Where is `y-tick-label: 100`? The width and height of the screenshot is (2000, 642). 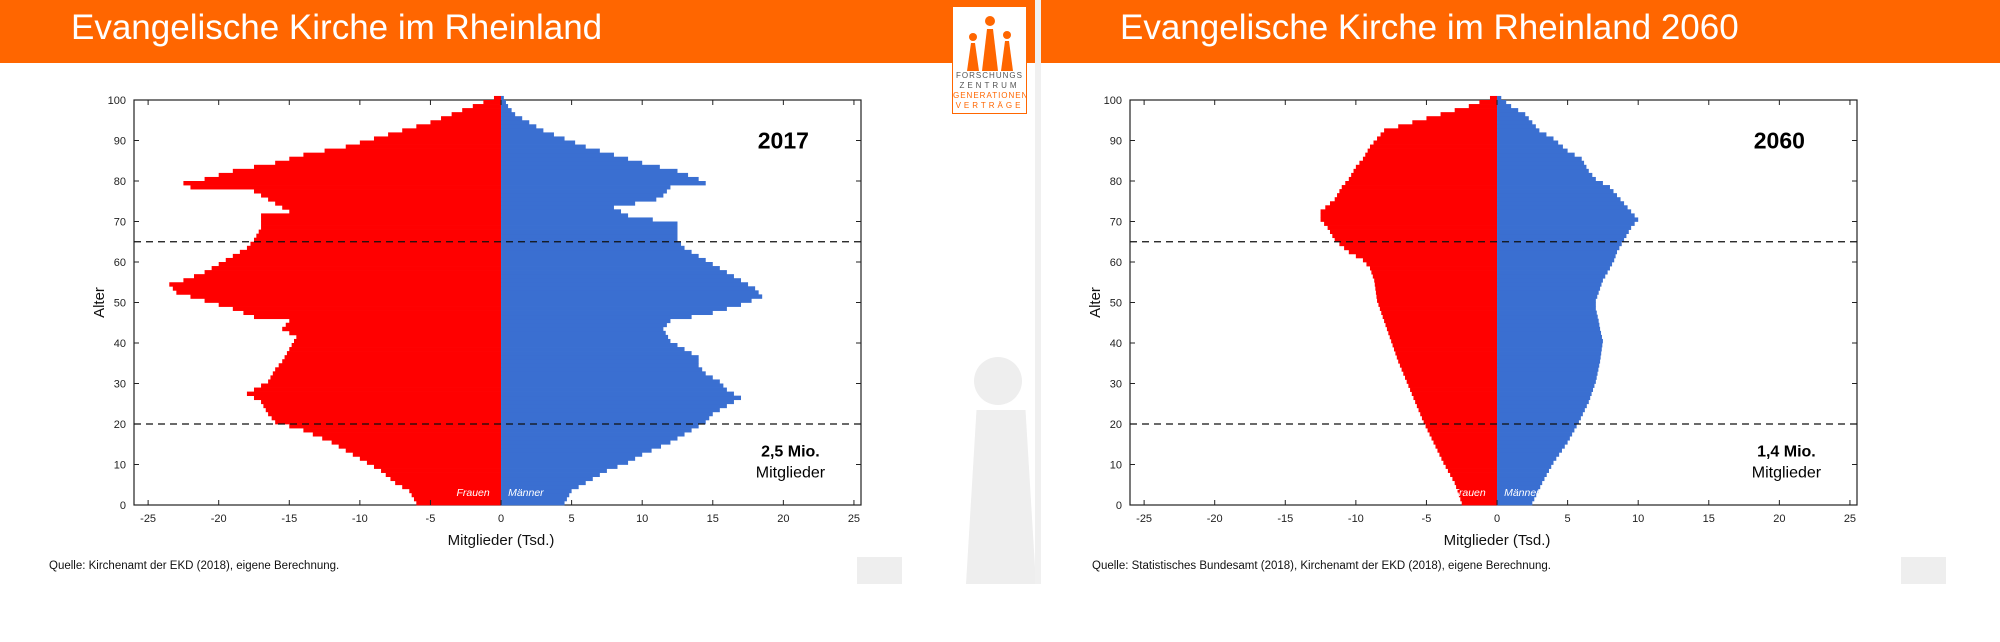
y-tick-label: 100 is located at coordinates (1113, 101).